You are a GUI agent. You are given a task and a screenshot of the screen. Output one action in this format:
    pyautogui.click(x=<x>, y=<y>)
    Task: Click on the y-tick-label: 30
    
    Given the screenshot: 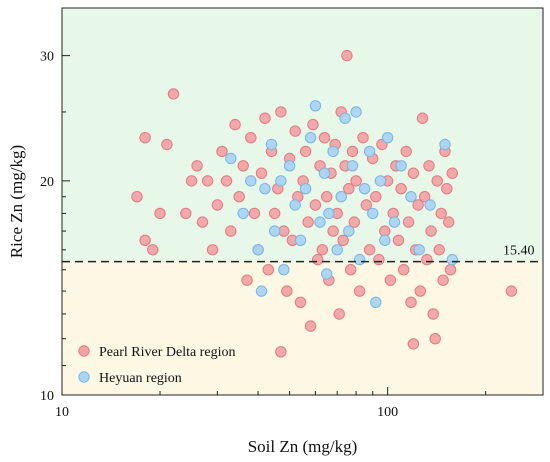 What is the action you would take?
    pyautogui.click(x=47, y=57)
    